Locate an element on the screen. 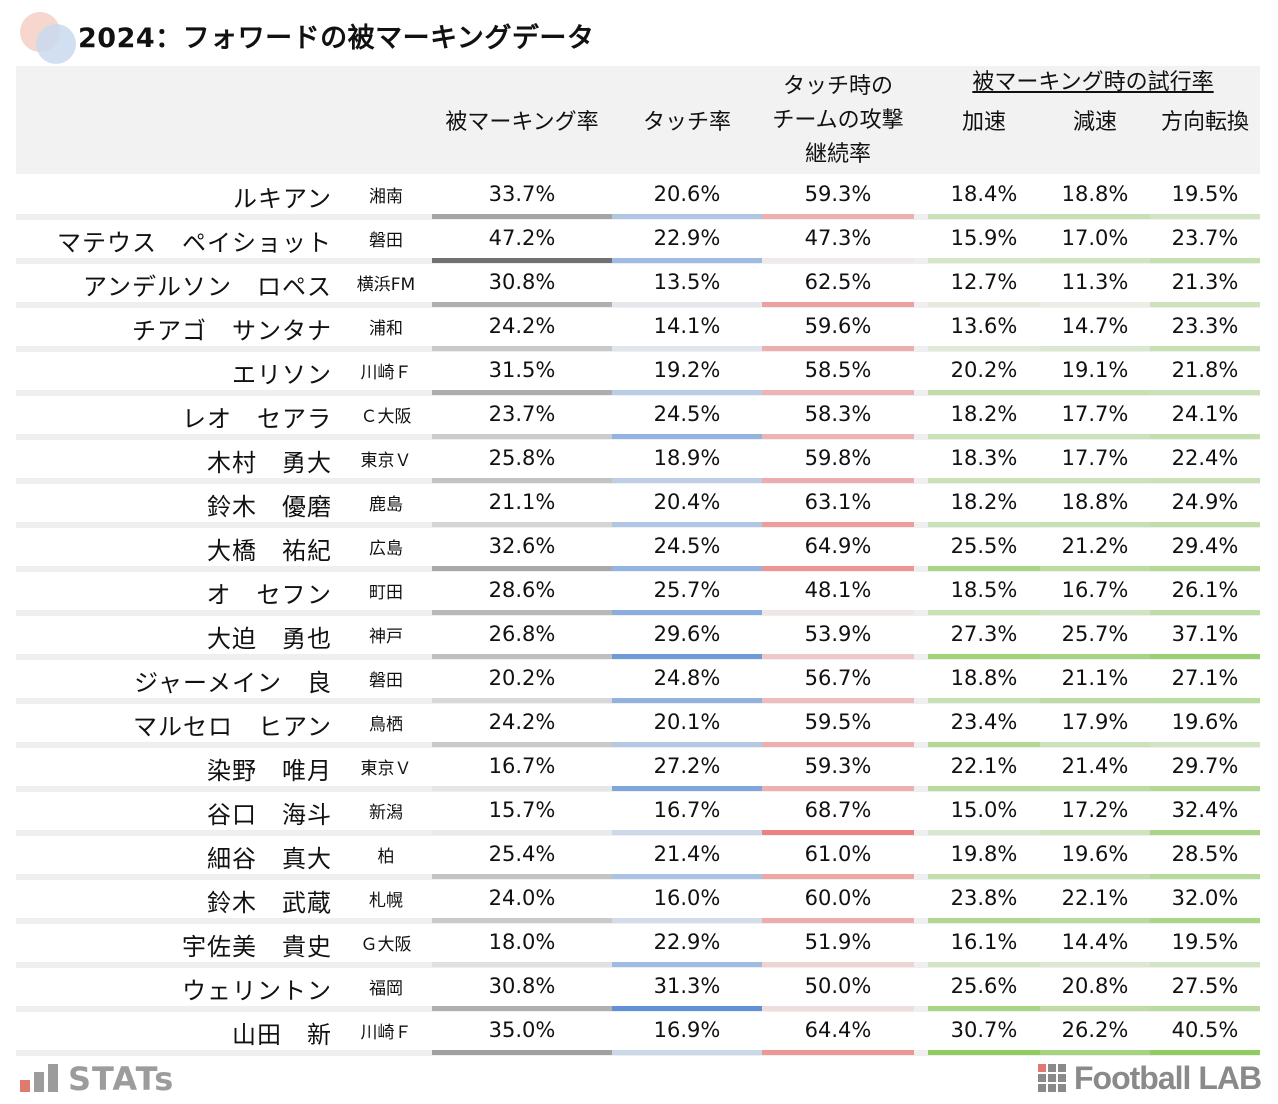  cell-marking: 26.8% is located at coordinates (522, 634).